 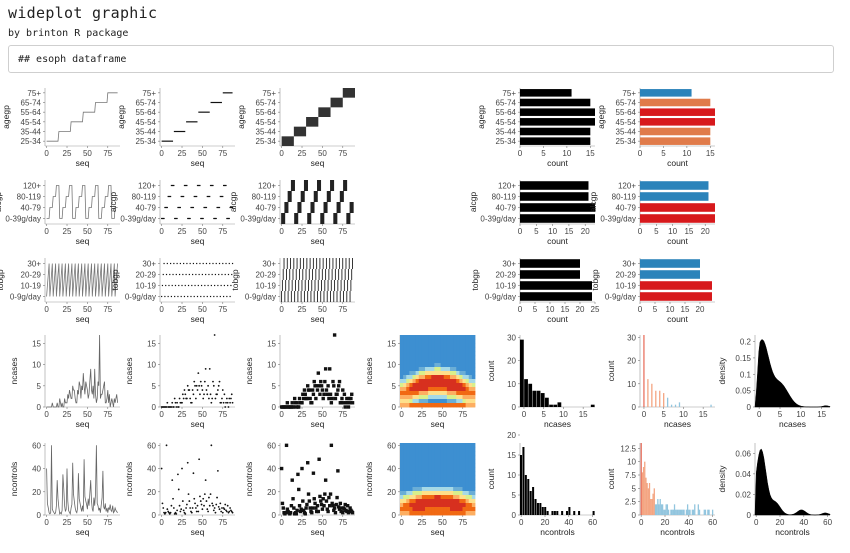 I want to click on x-tick-label: 20, so click(x=585, y=231).